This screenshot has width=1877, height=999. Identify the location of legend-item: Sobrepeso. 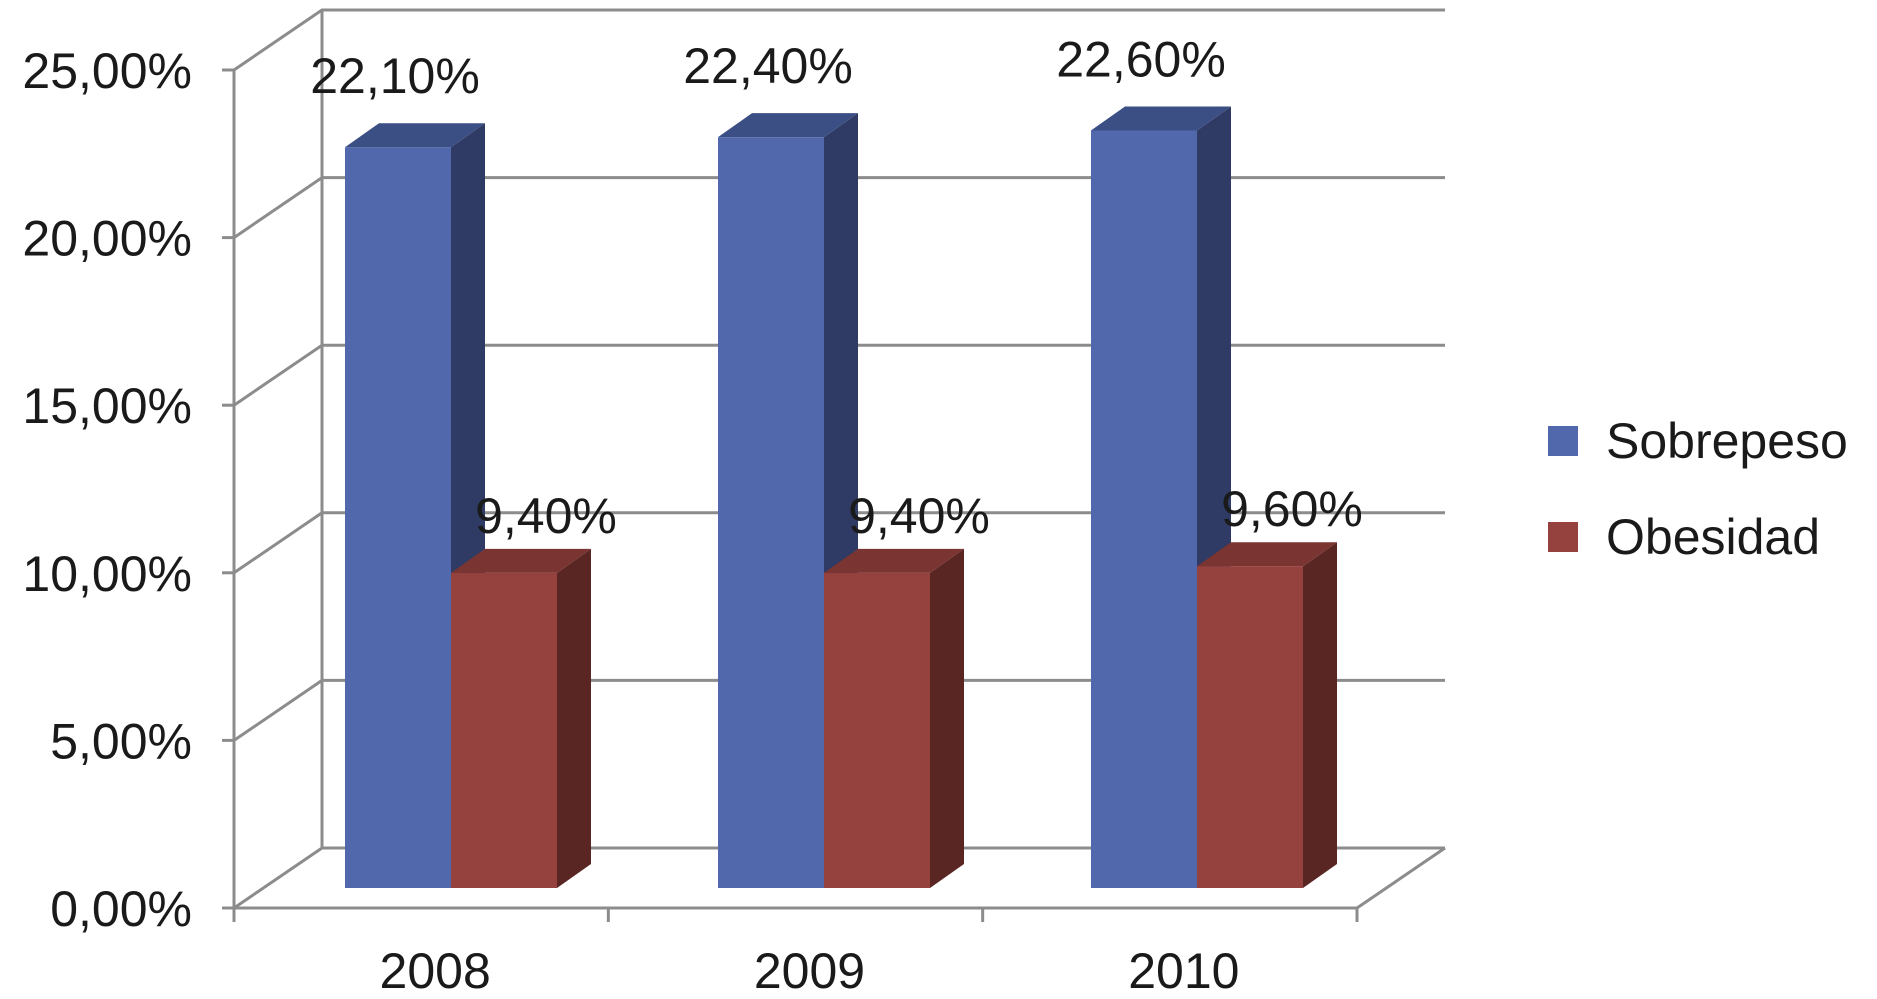
(1698, 441).